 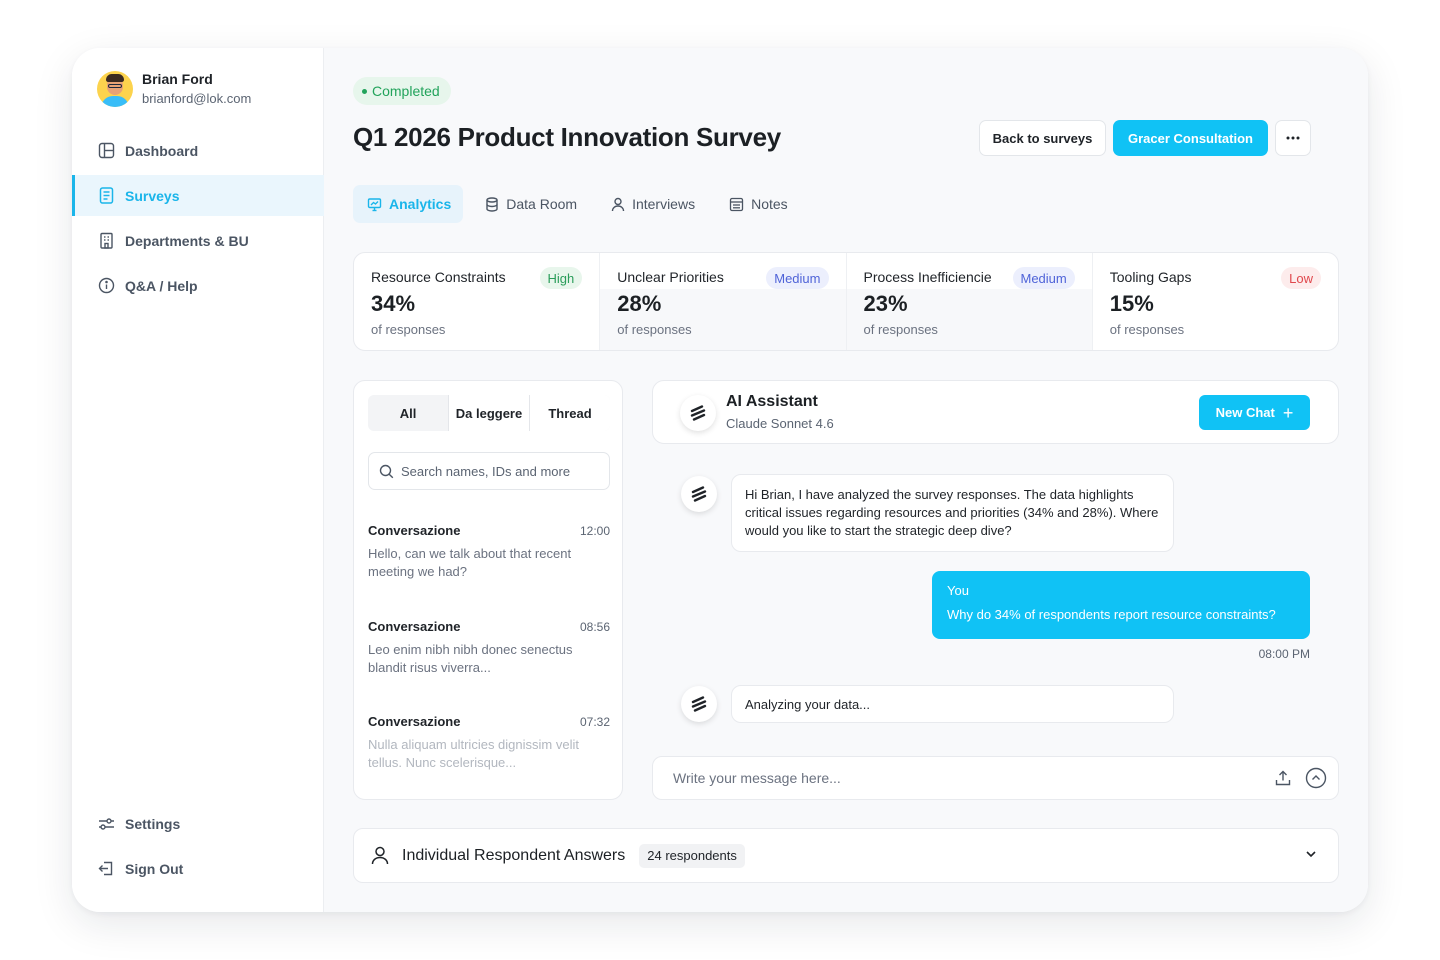 What do you see at coordinates (386, 471) in the screenshot?
I see `search-icon` at bounding box center [386, 471].